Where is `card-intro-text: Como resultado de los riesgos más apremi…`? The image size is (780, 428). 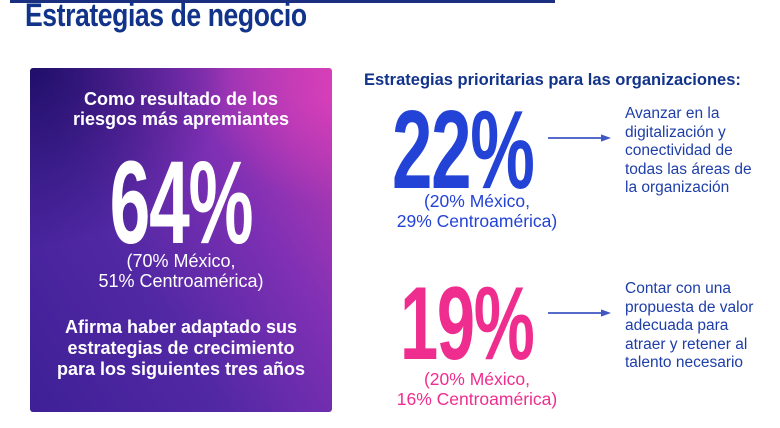
card-intro-text: Como resultado de los riesgos más apremi… is located at coordinates (181, 109).